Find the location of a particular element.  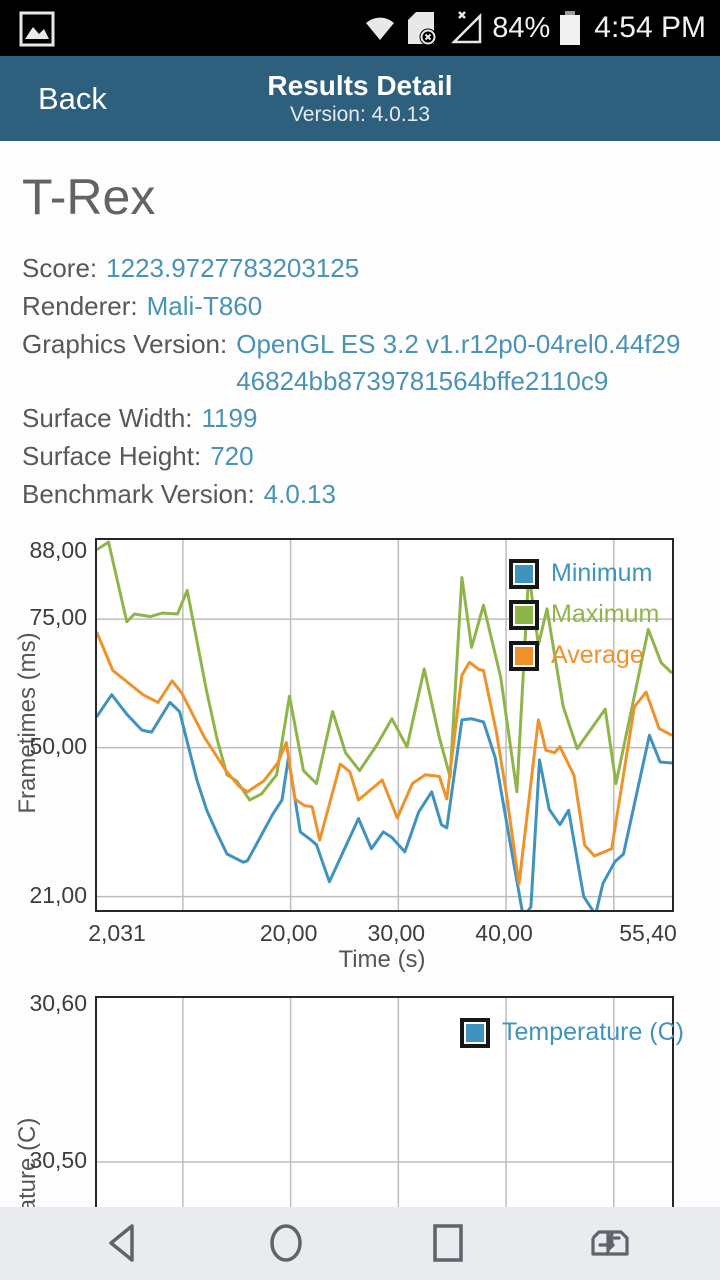

sim-switch-nav-icon is located at coordinates (610, 1243).